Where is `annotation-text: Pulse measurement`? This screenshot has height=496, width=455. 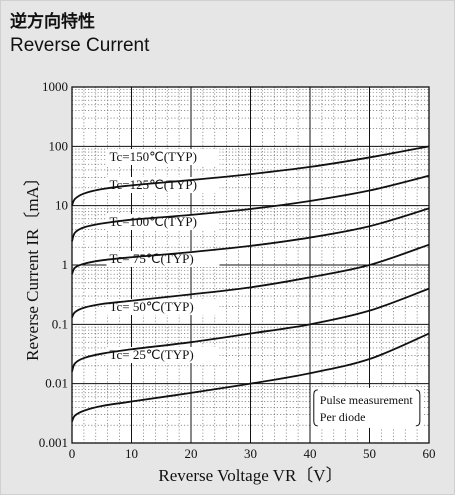 annotation-text: Pulse measurement is located at coordinates (367, 400).